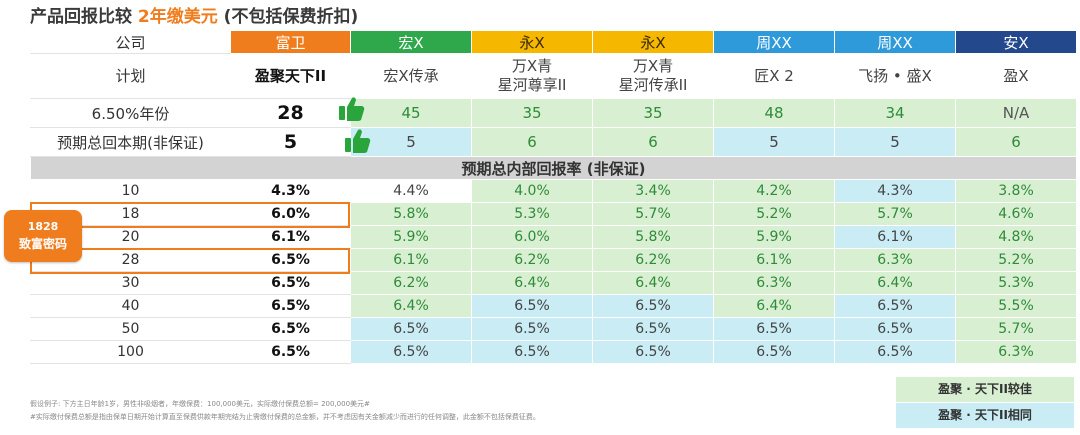  Describe the element at coordinates (130, 306) in the screenshot. I see `irr-year-label: 40` at that location.